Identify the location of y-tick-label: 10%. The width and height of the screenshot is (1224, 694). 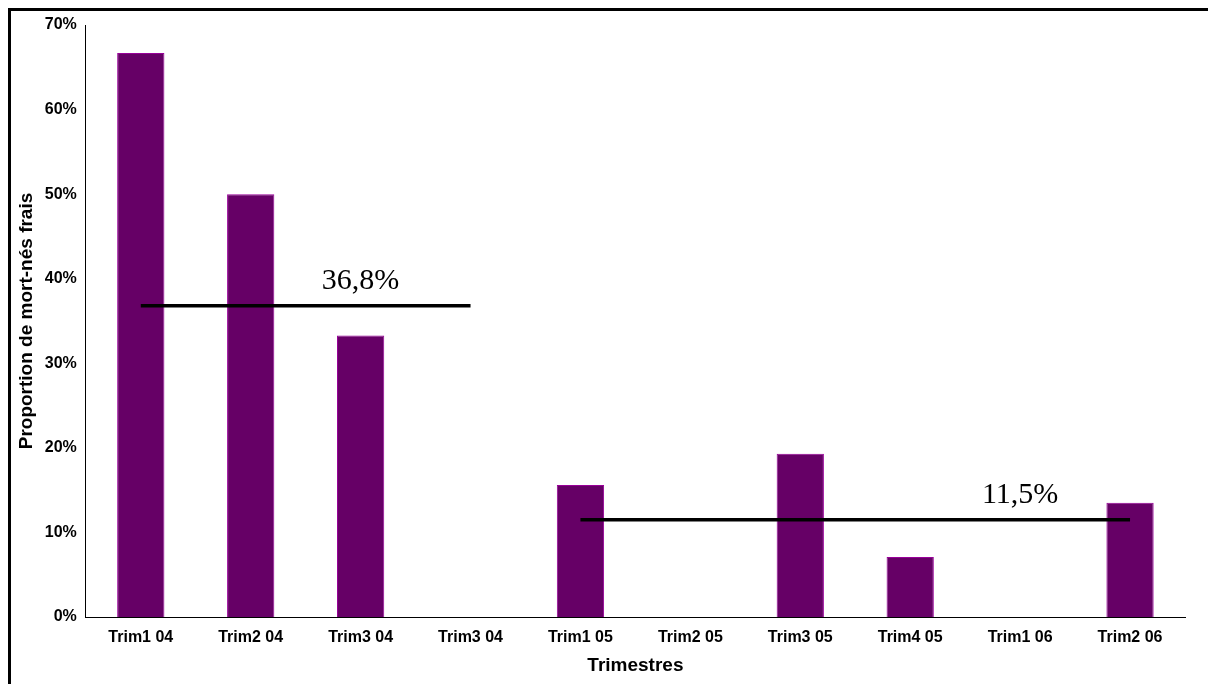
(60, 531).